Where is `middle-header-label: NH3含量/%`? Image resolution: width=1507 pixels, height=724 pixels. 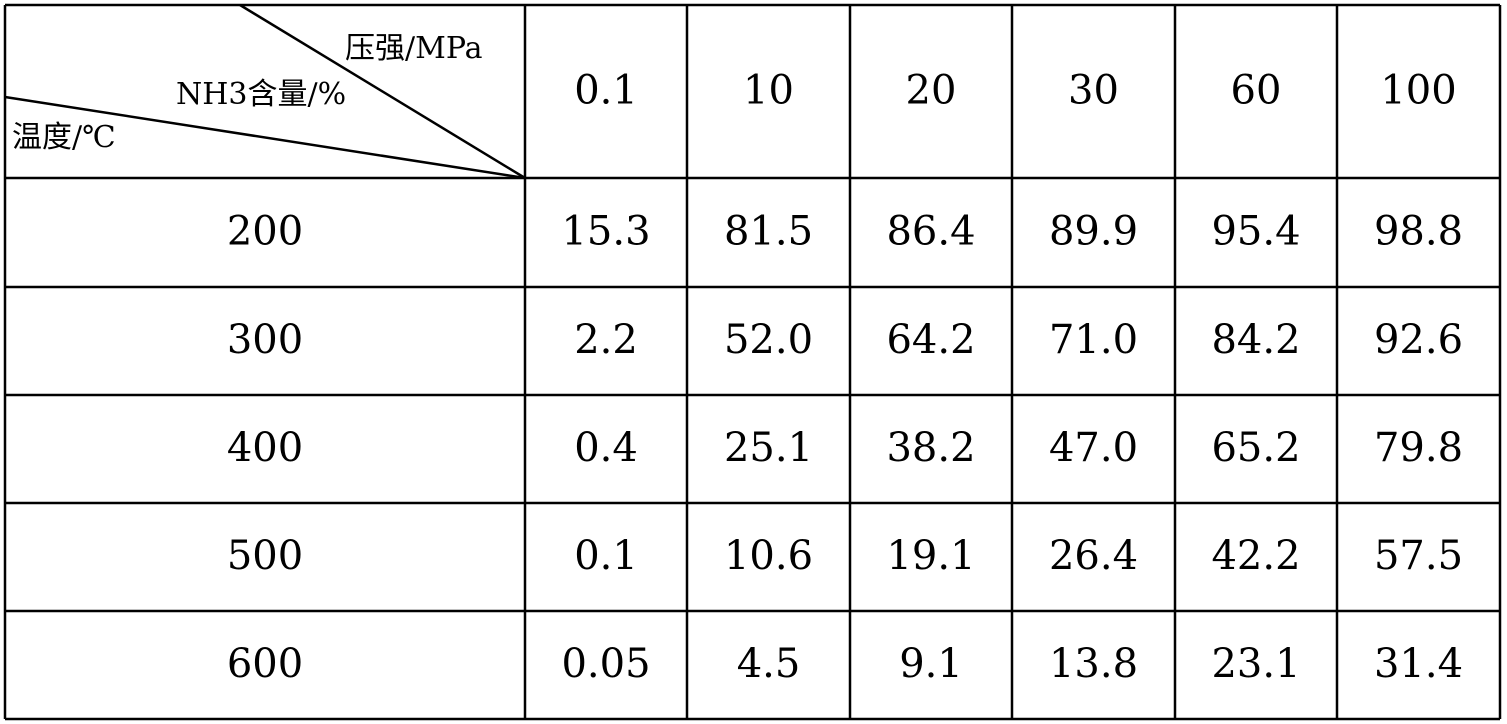 middle-header-label: NH3含量/% is located at coordinates (261, 94).